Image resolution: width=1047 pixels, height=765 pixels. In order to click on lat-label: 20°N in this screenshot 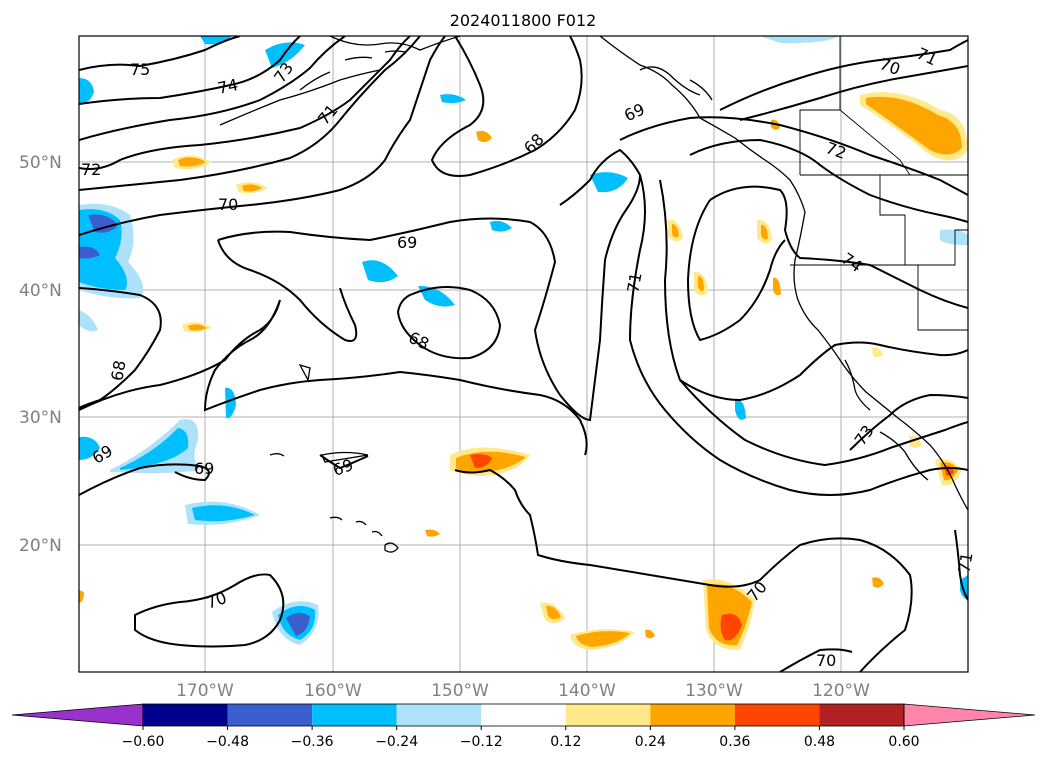, I will do `click(40, 546)`.